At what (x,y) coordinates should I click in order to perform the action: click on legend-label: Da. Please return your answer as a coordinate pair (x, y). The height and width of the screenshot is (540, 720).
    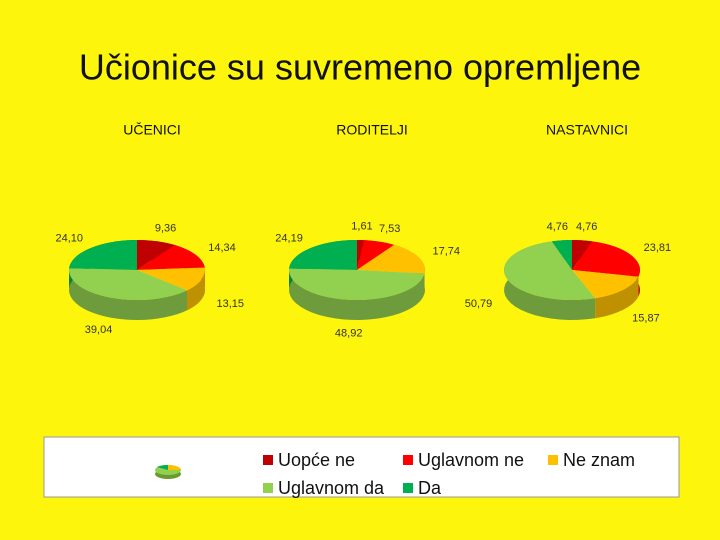
    Looking at the image, I should click on (430, 488).